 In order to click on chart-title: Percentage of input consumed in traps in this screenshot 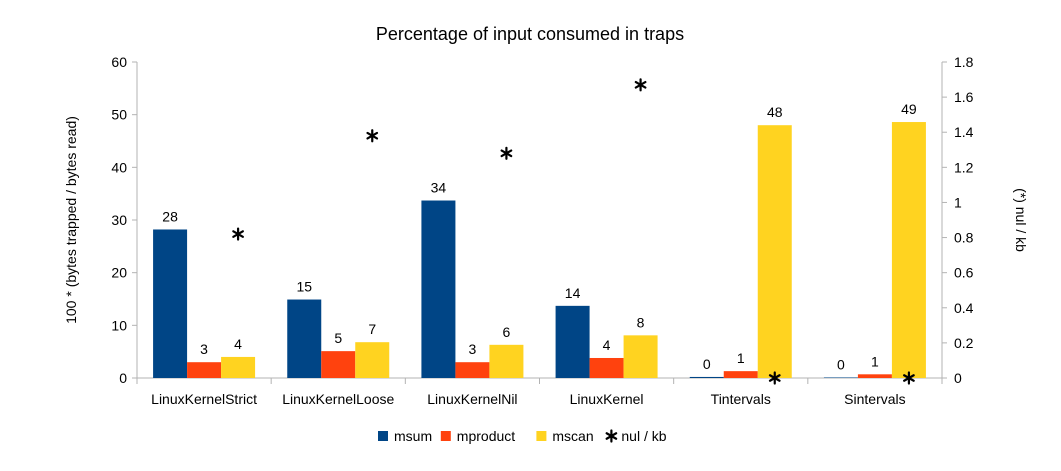, I will do `click(530, 34)`.